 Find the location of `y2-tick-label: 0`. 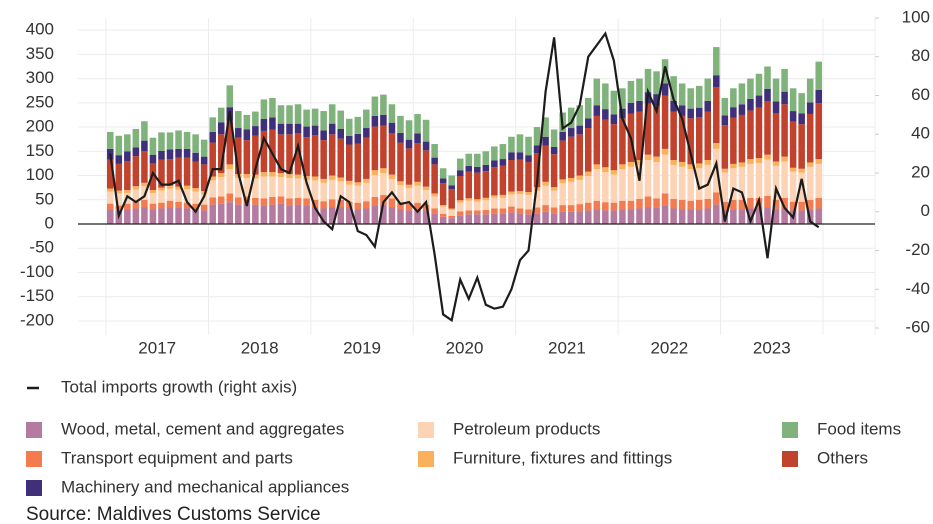

y2-tick-label: 0 is located at coordinates (925, 210).